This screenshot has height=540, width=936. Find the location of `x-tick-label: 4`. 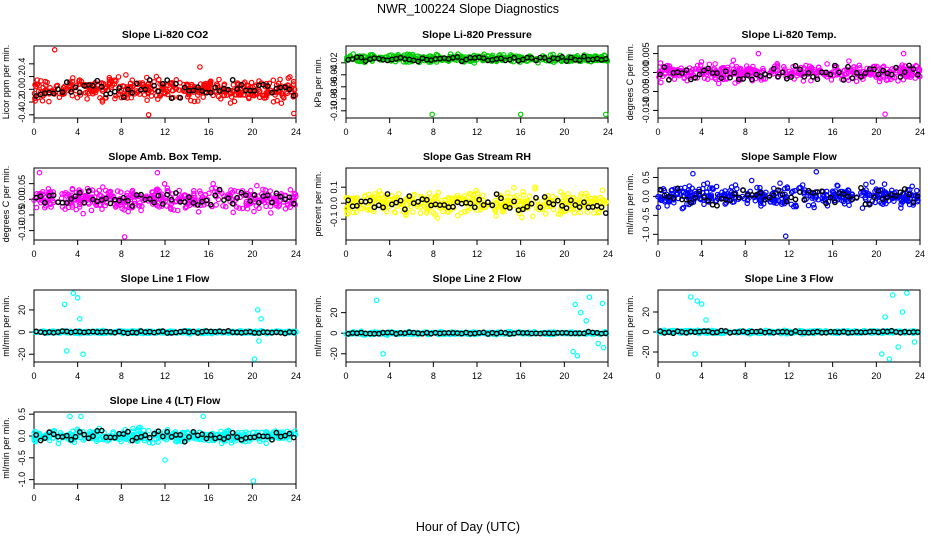

x-tick-label: 4 is located at coordinates (77, 376).